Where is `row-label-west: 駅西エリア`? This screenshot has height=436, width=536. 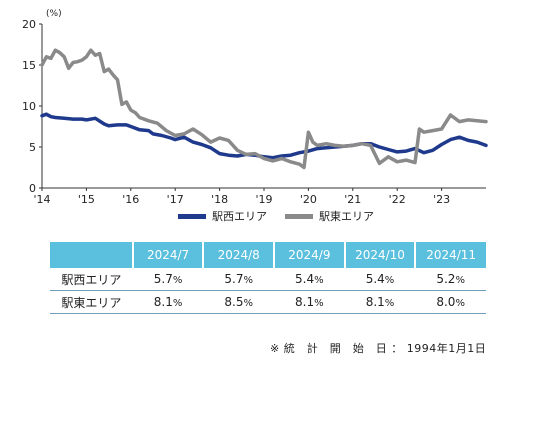 row-label-west: 駅西エリア is located at coordinates (91, 279).